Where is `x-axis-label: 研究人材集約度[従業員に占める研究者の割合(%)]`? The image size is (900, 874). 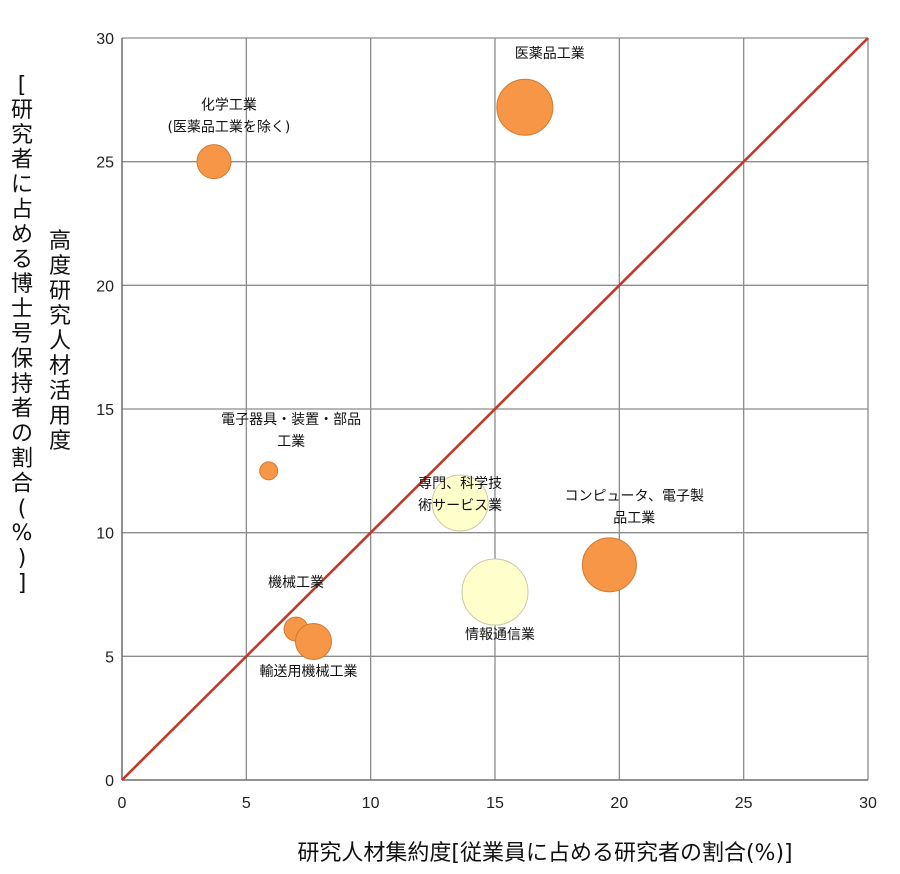
x-axis-label: 研究人材集約度[従業員に占める研究者の割合(%)] is located at coordinates (544, 853).